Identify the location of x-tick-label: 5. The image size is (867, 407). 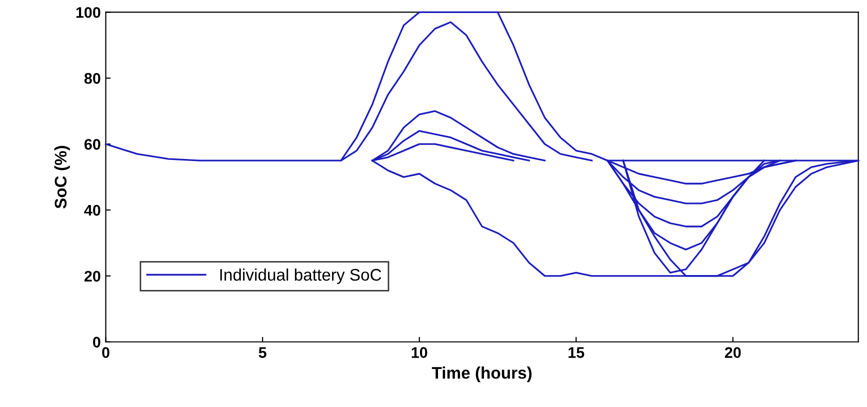
(262, 352).